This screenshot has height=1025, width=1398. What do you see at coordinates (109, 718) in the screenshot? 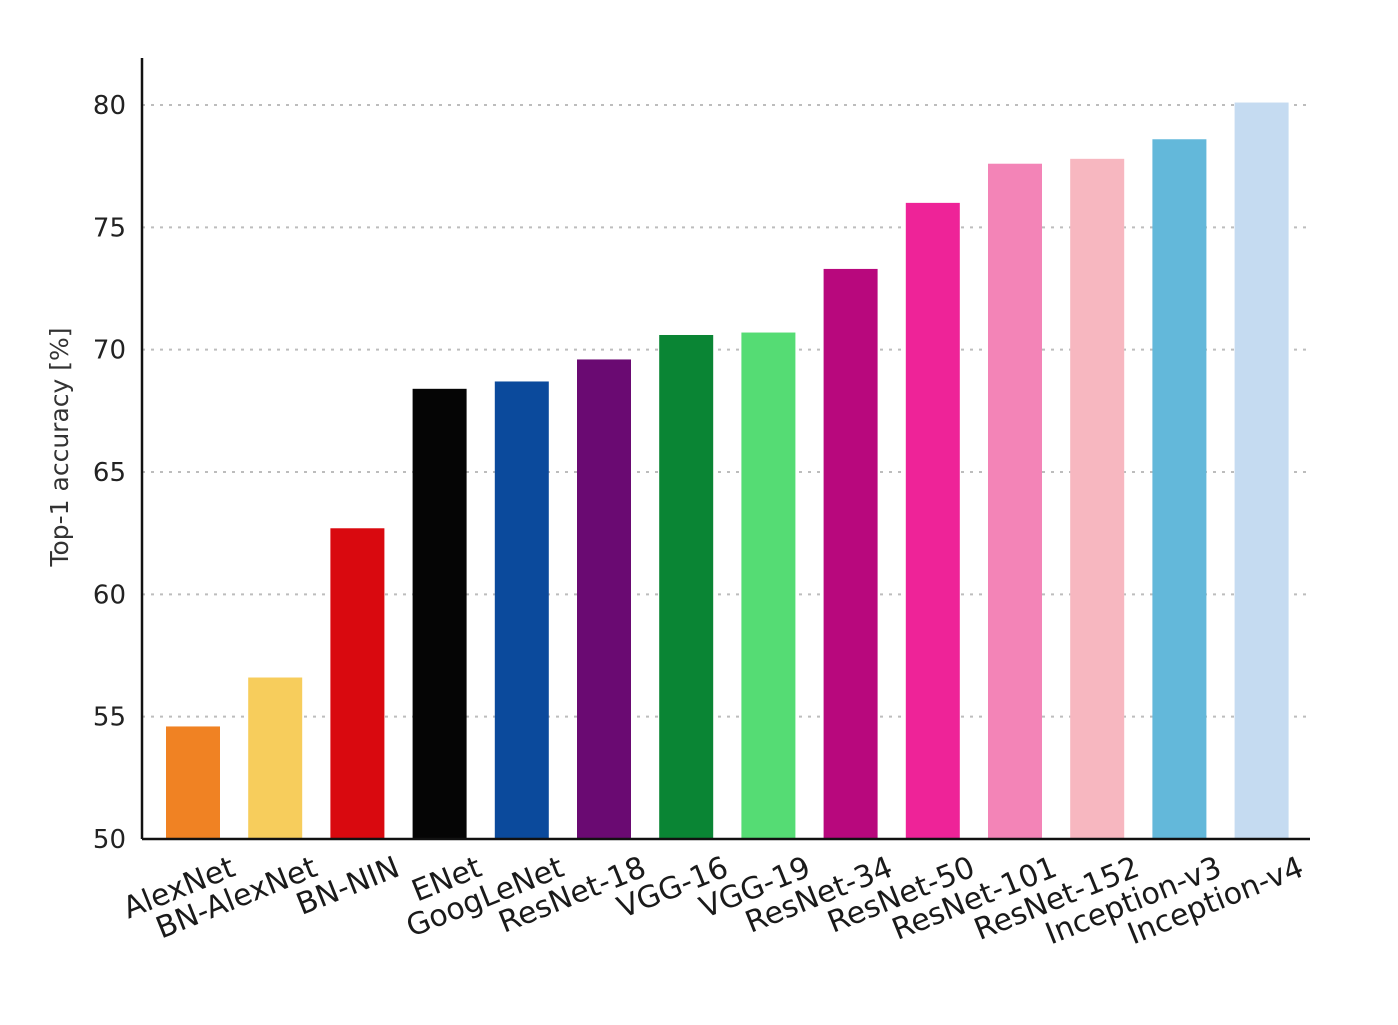
I see `y-tick-label: 55` at bounding box center [109, 718].